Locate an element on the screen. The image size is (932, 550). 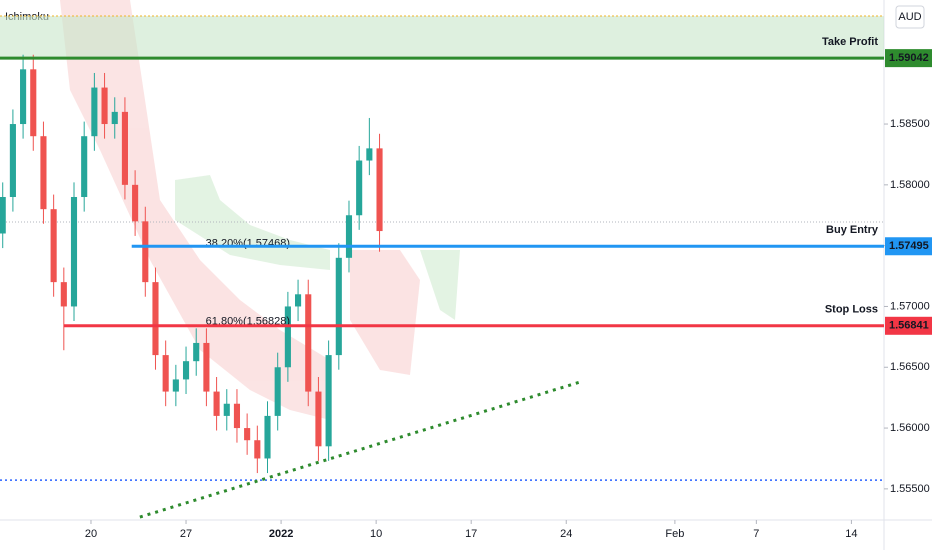
x-tick-label: 7 is located at coordinates (756, 534).